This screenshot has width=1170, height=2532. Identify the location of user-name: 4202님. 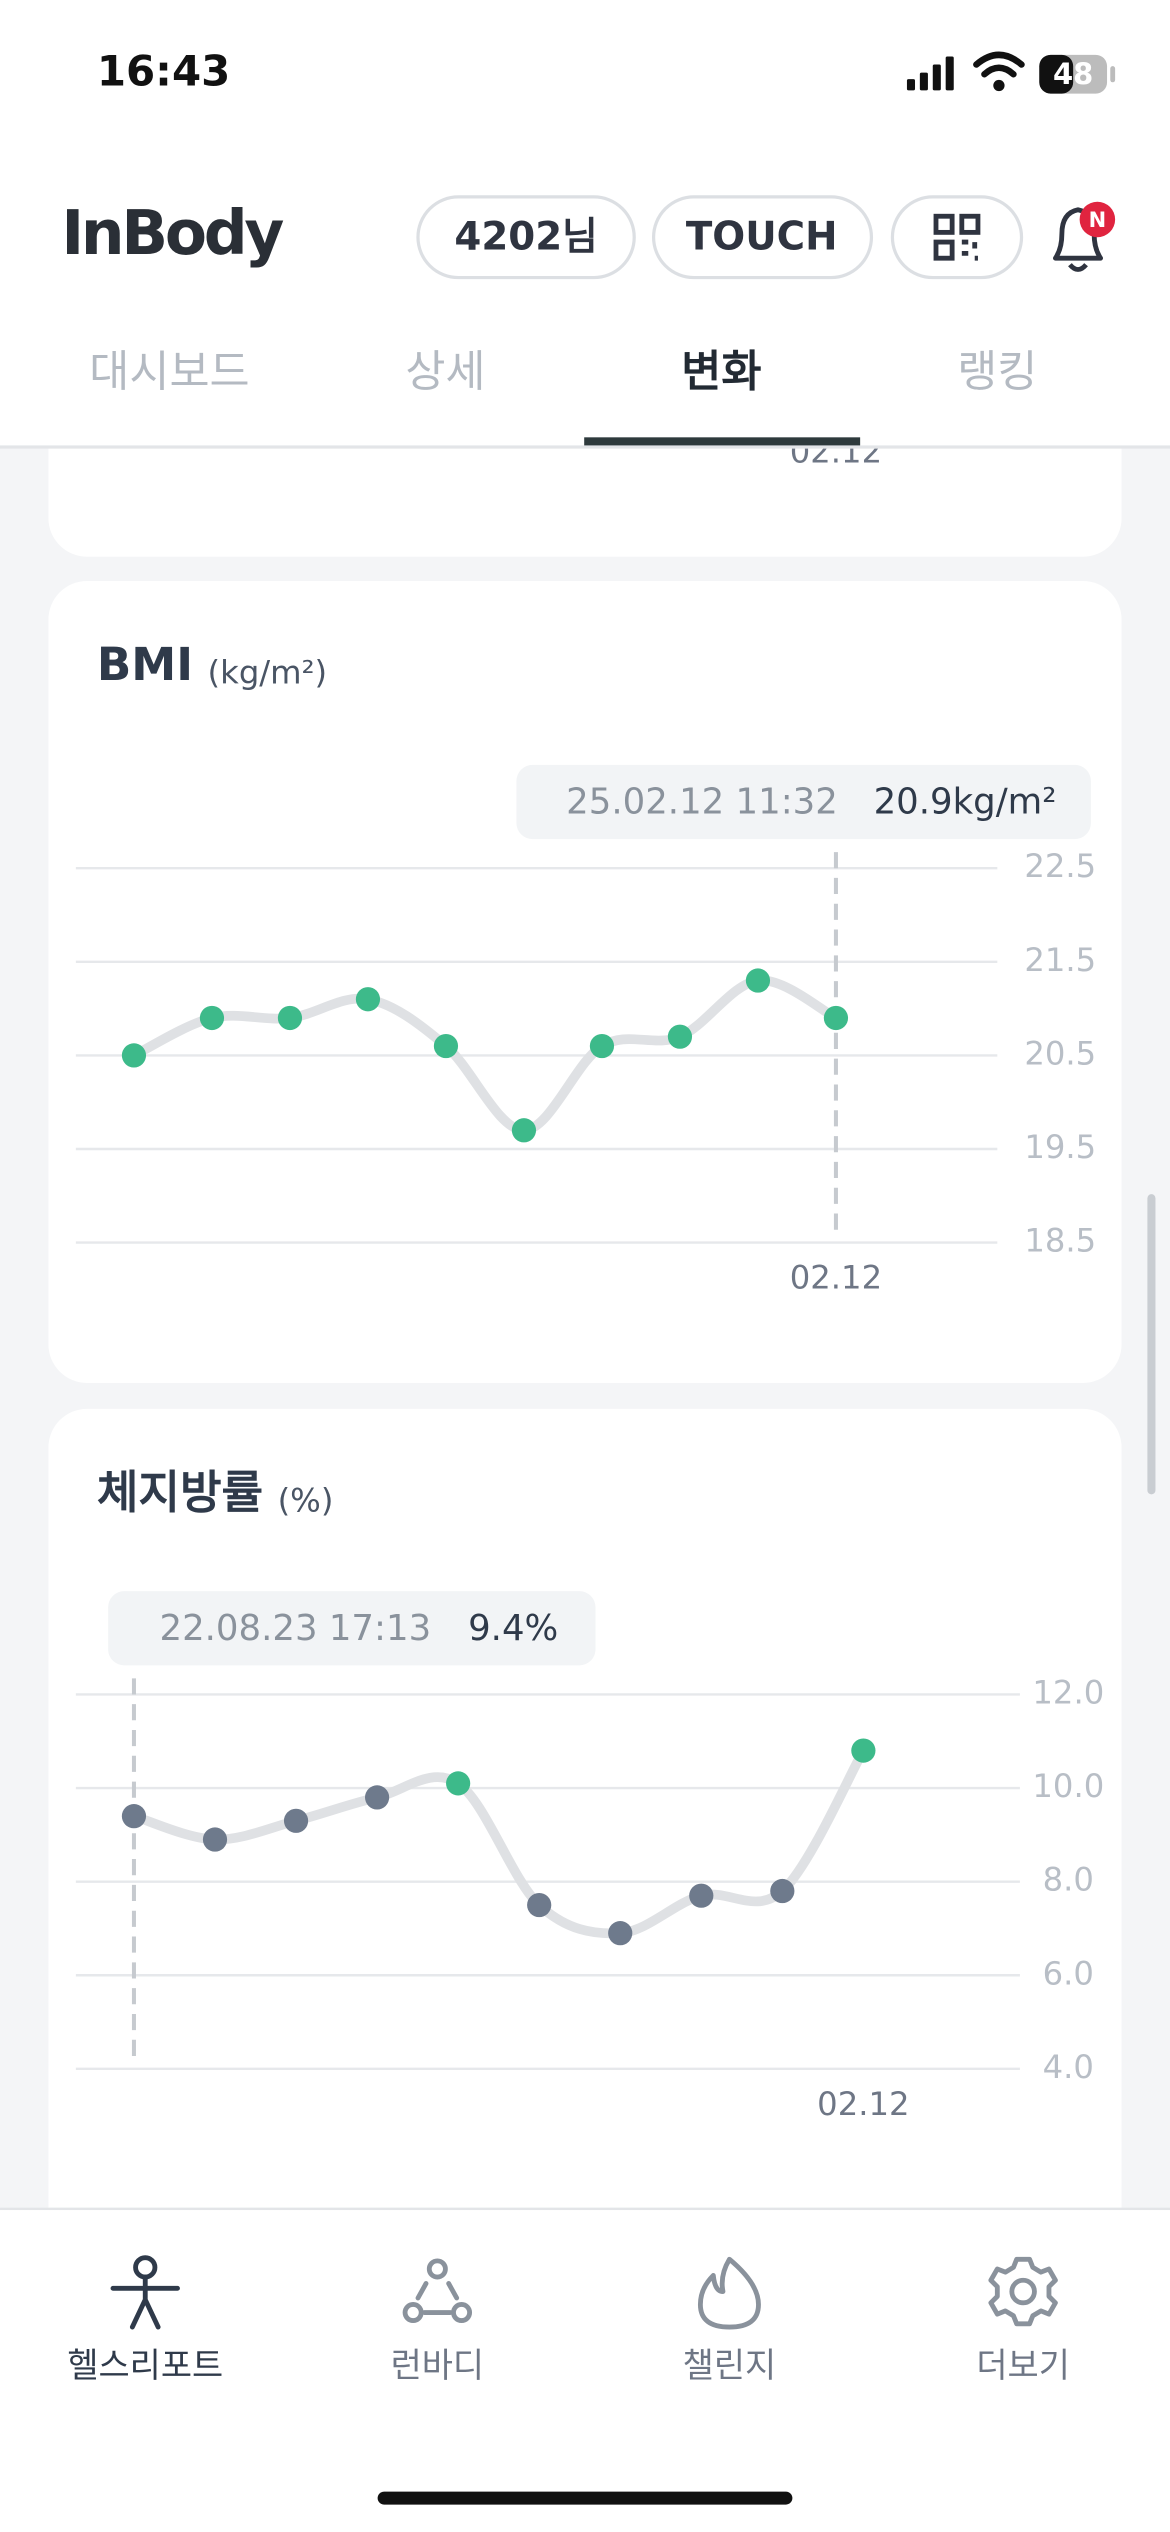
(525, 236).